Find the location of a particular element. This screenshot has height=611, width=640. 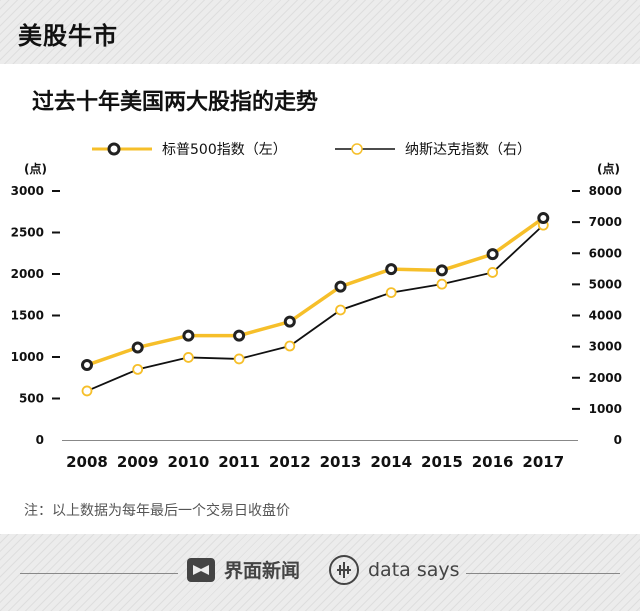

x-tick-label: 2013 is located at coordinates (341, 462).